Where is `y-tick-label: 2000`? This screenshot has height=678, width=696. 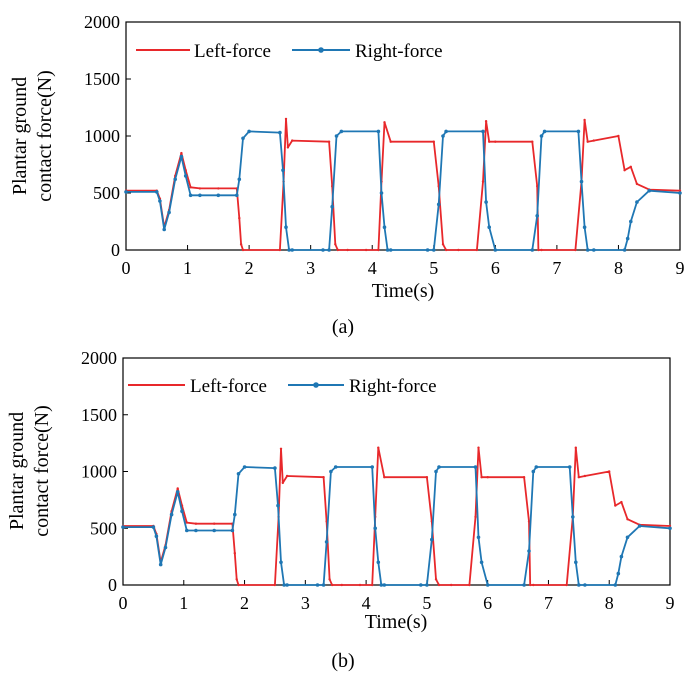 y-tick-label: 2000 is located at coordinates (102, 22).